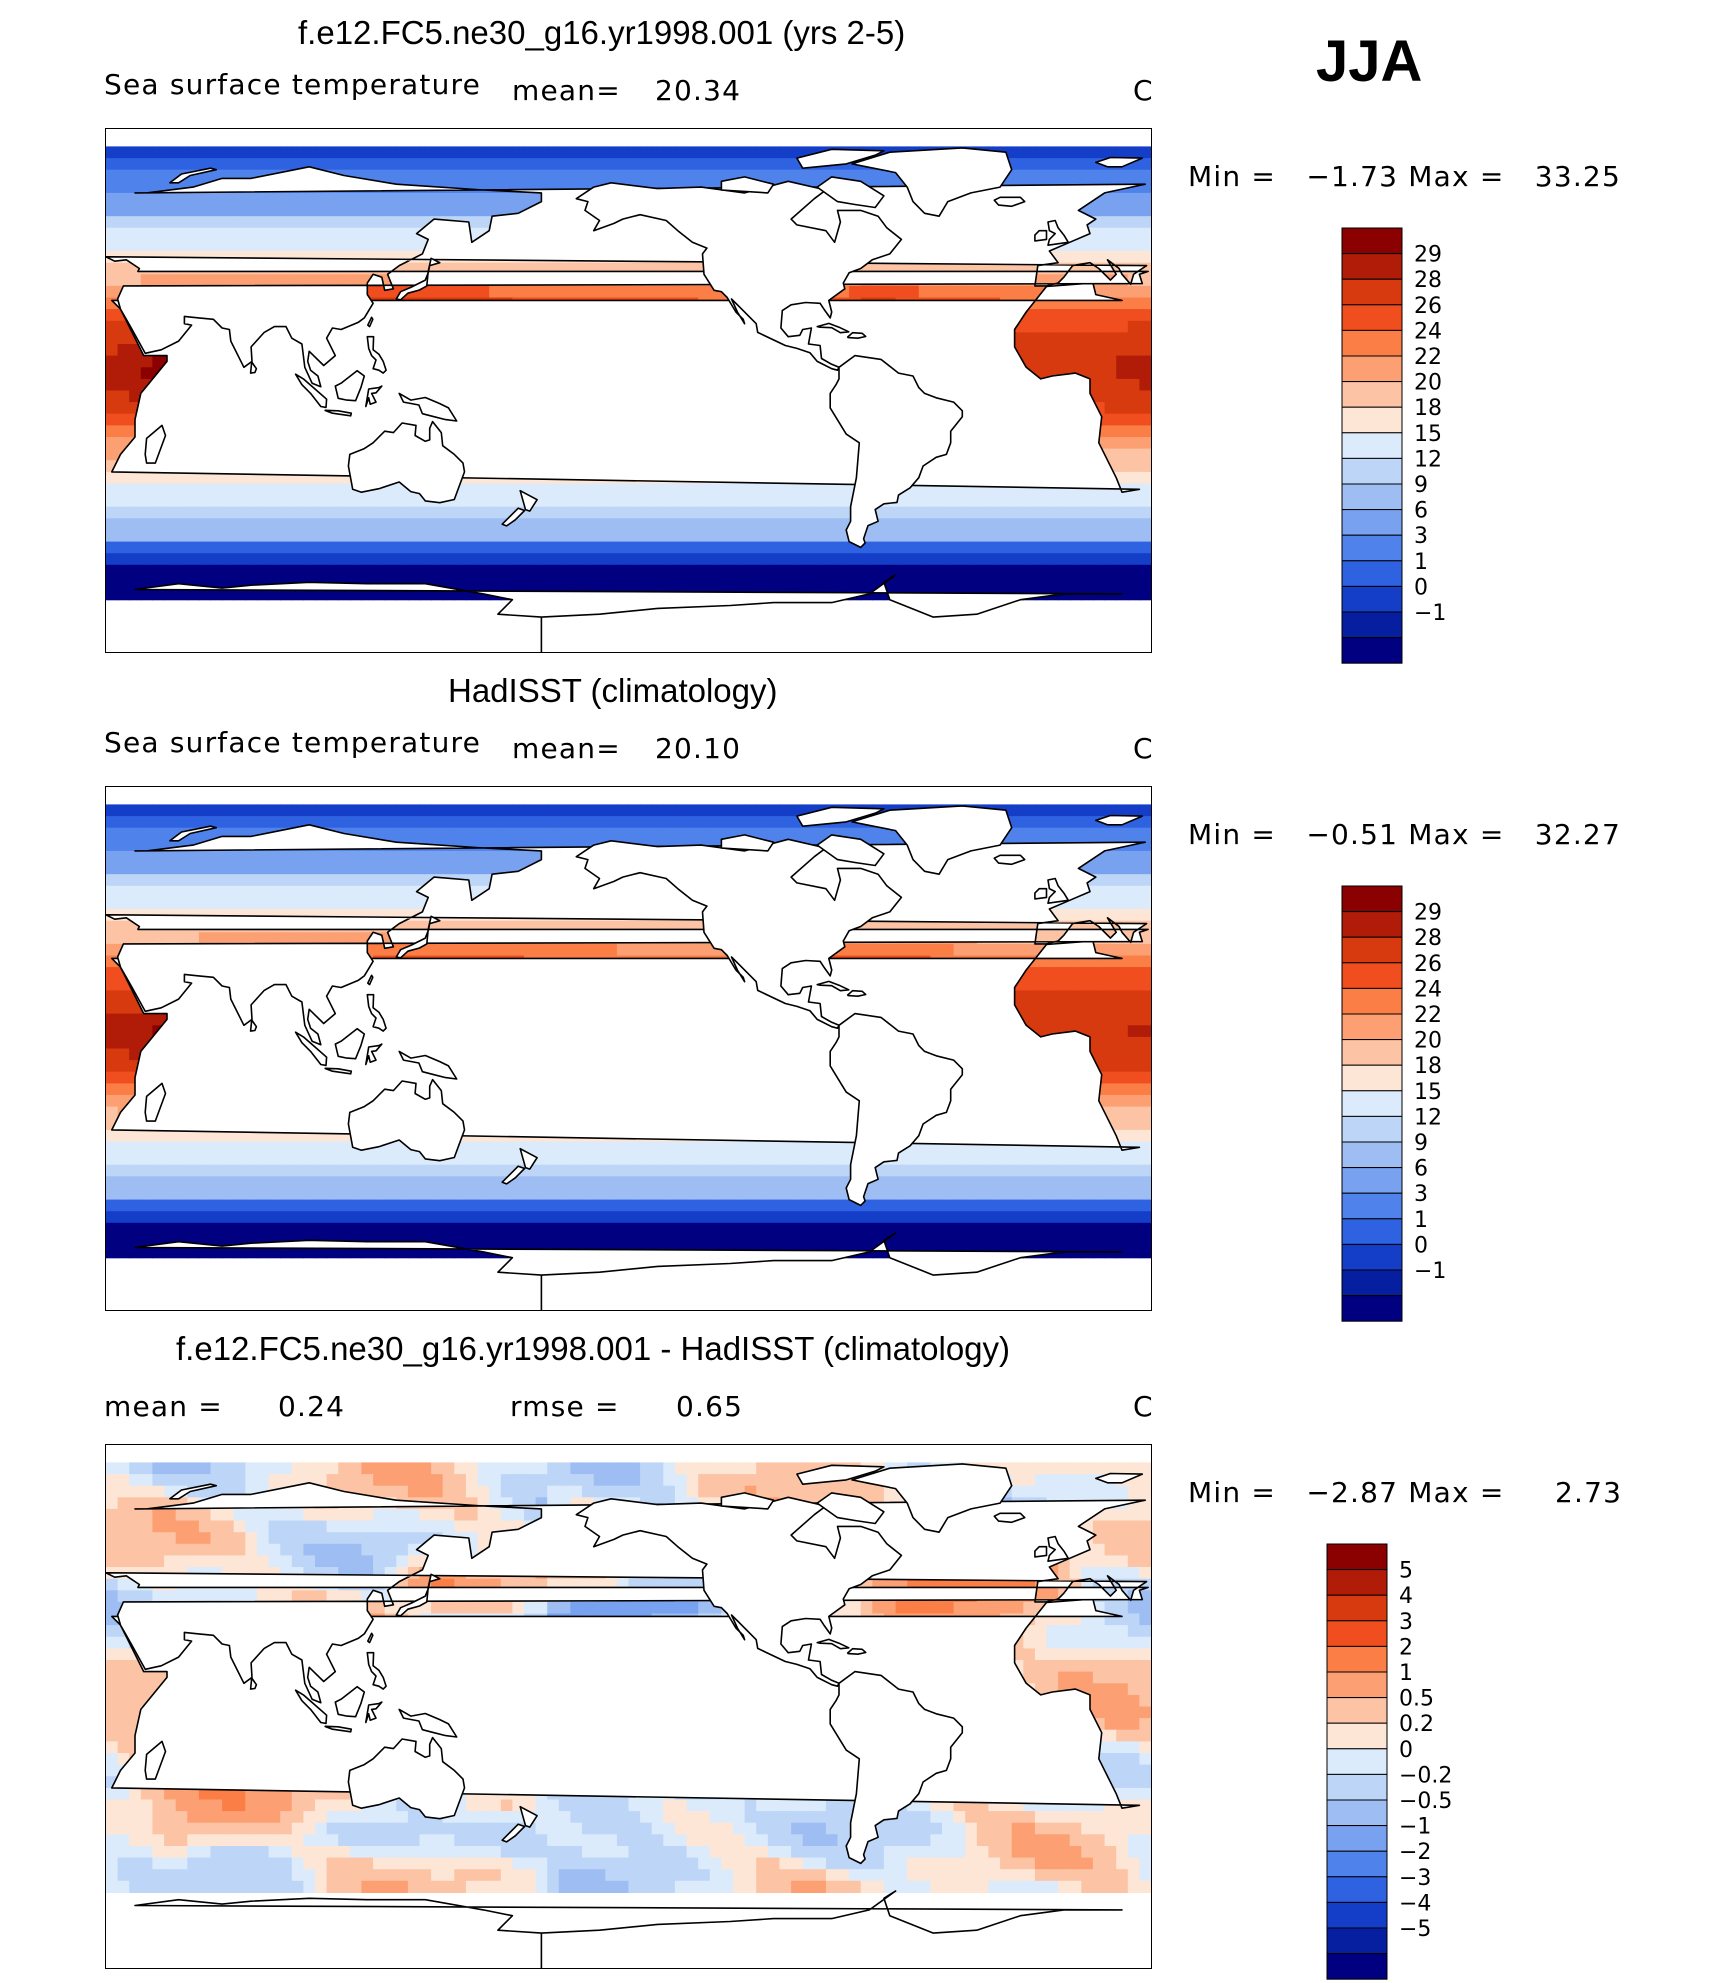 The height and width of the screenshot is (1983, 1710). Describe the element at coordinates (1415, 1903) in the screenshot. I see `colorbar-label: −4` at that location.